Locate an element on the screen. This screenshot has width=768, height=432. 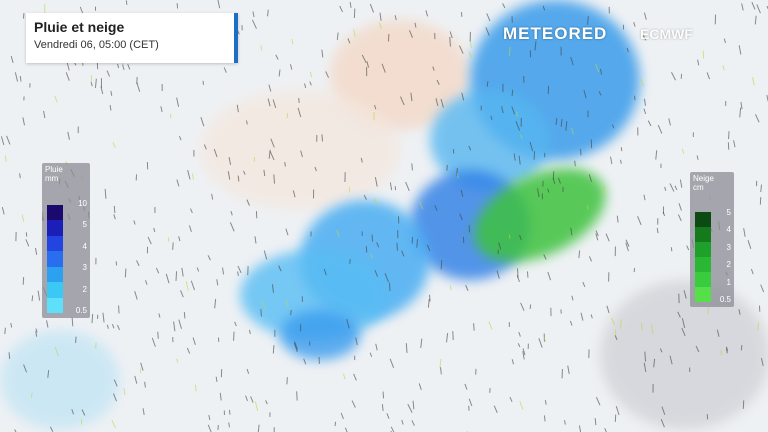
rain-legend-unit: mm is located at coordinates (52, 178).